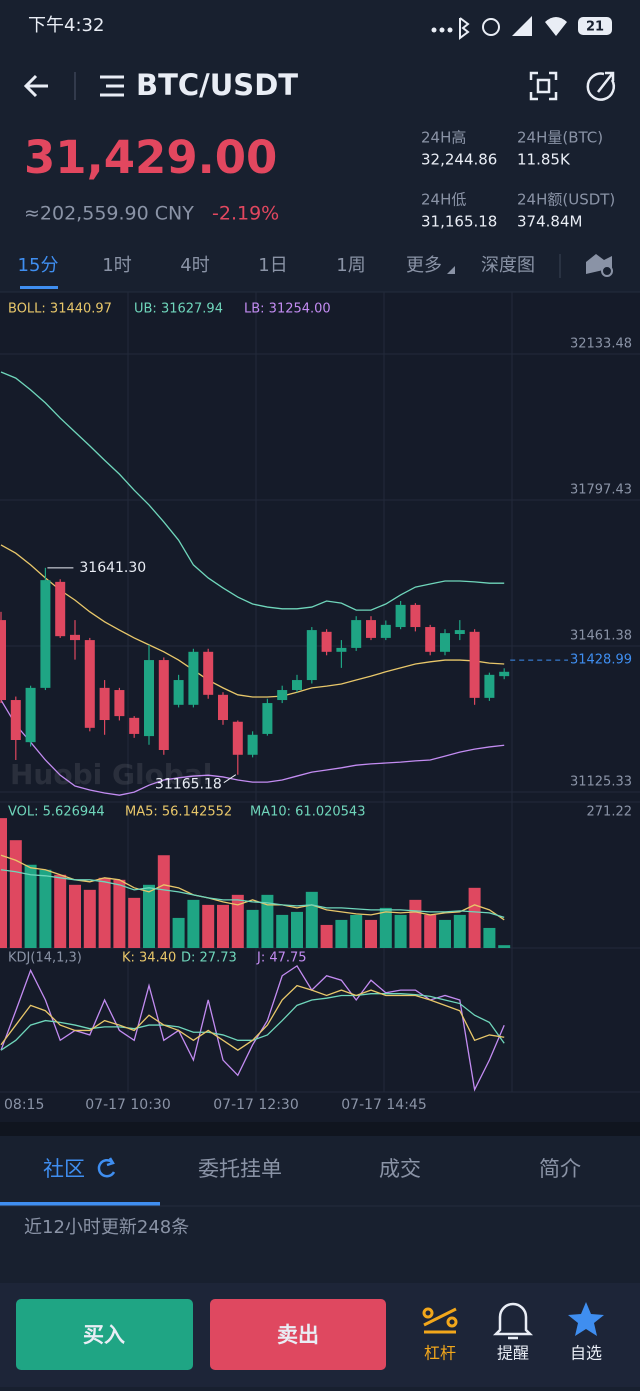 The width and height of the screenshot is (640, 1391). Describe the element at coordinates (272, 265) in the screenshot. I see `interval-tab: 1日` at that location.